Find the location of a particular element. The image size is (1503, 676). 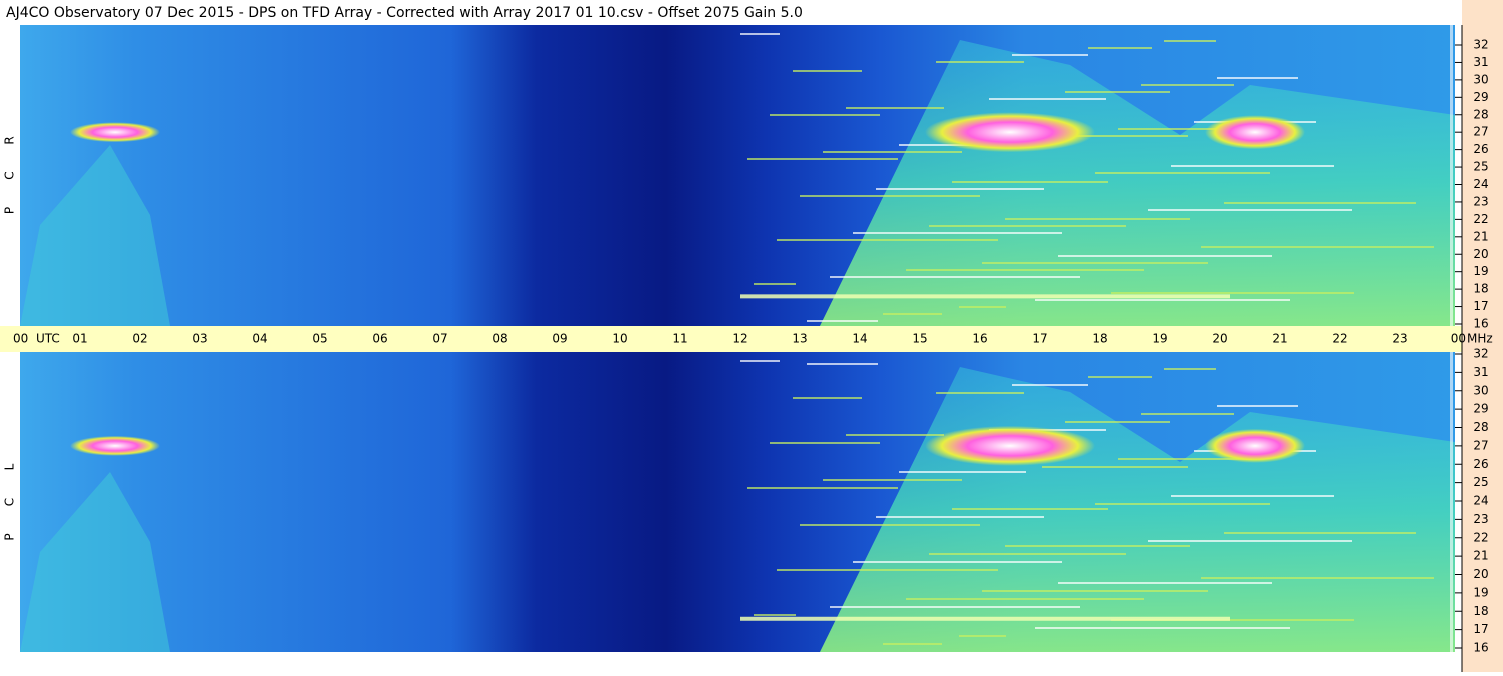

y-tick-label: 16 is located at coordinates (1480, 324).